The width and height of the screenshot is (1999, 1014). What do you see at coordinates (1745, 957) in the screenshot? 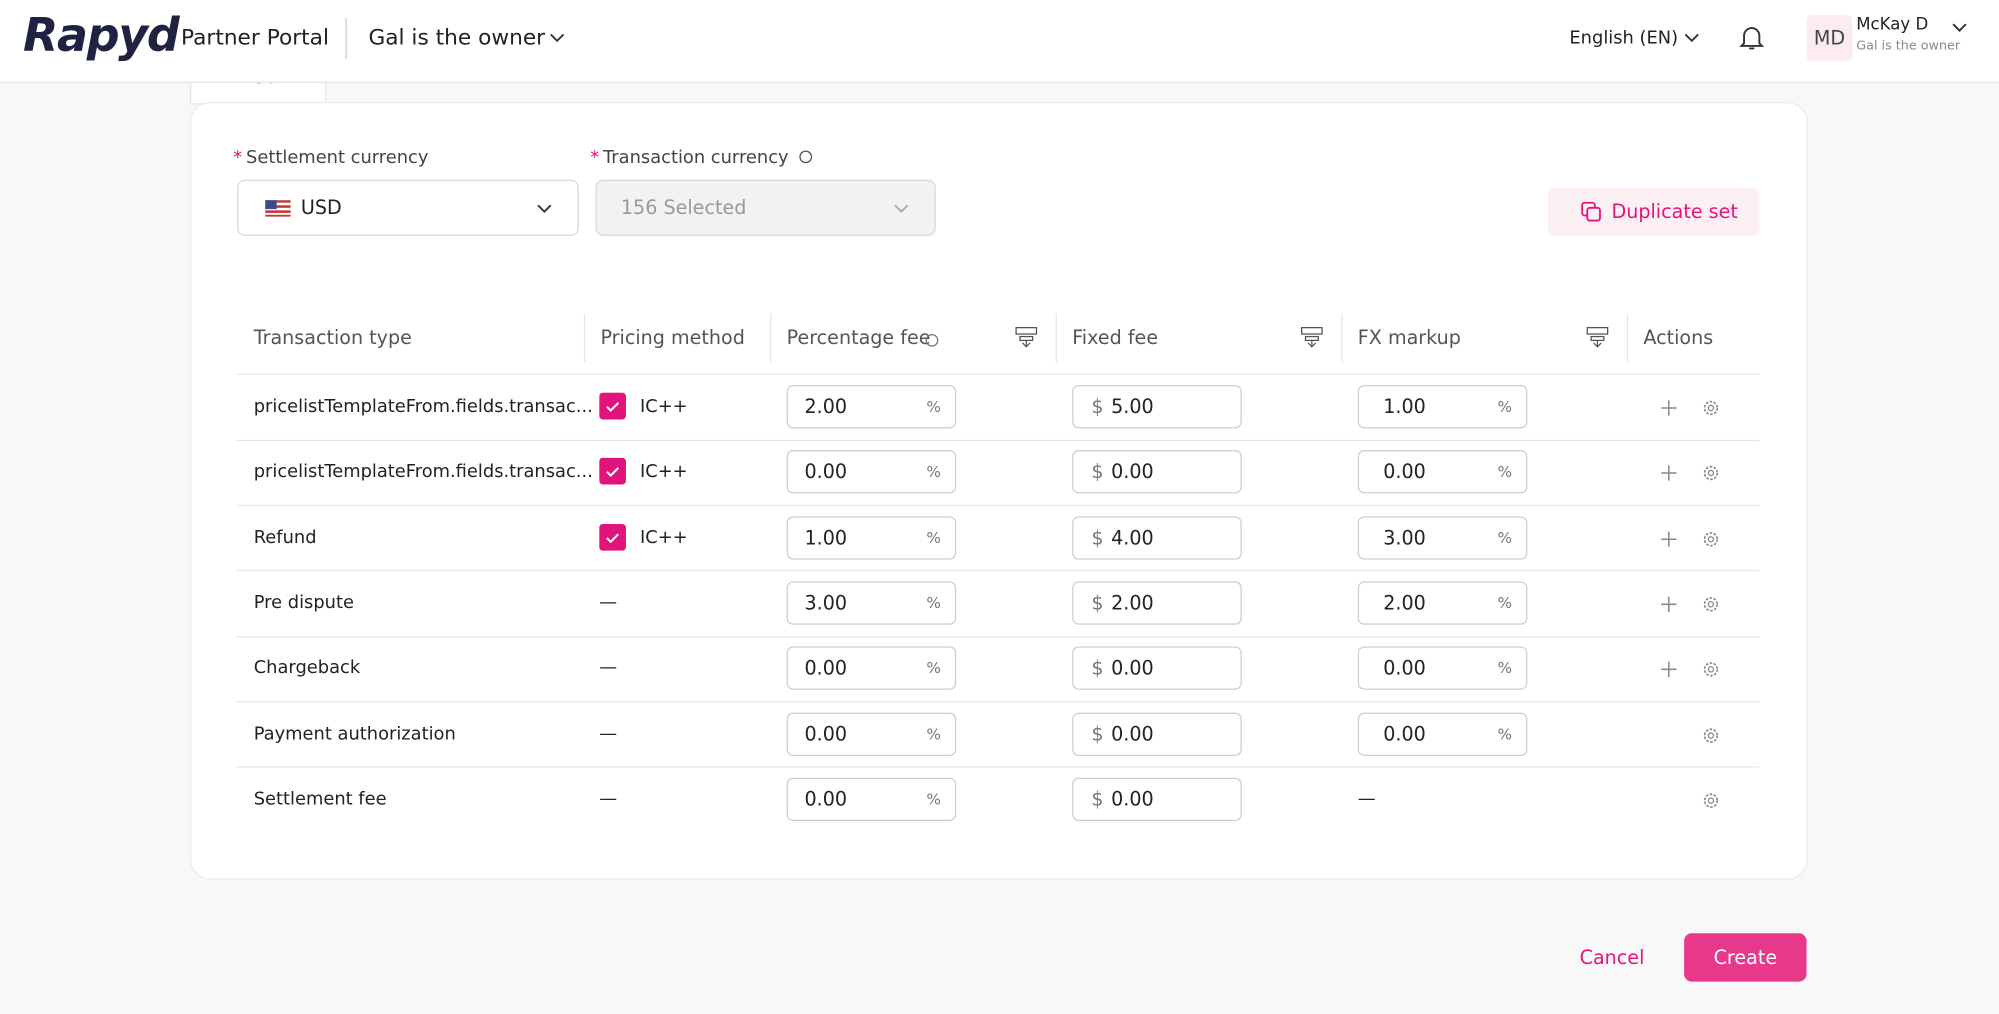
I see `create-button: Create` at bounding box center [1745, 957].